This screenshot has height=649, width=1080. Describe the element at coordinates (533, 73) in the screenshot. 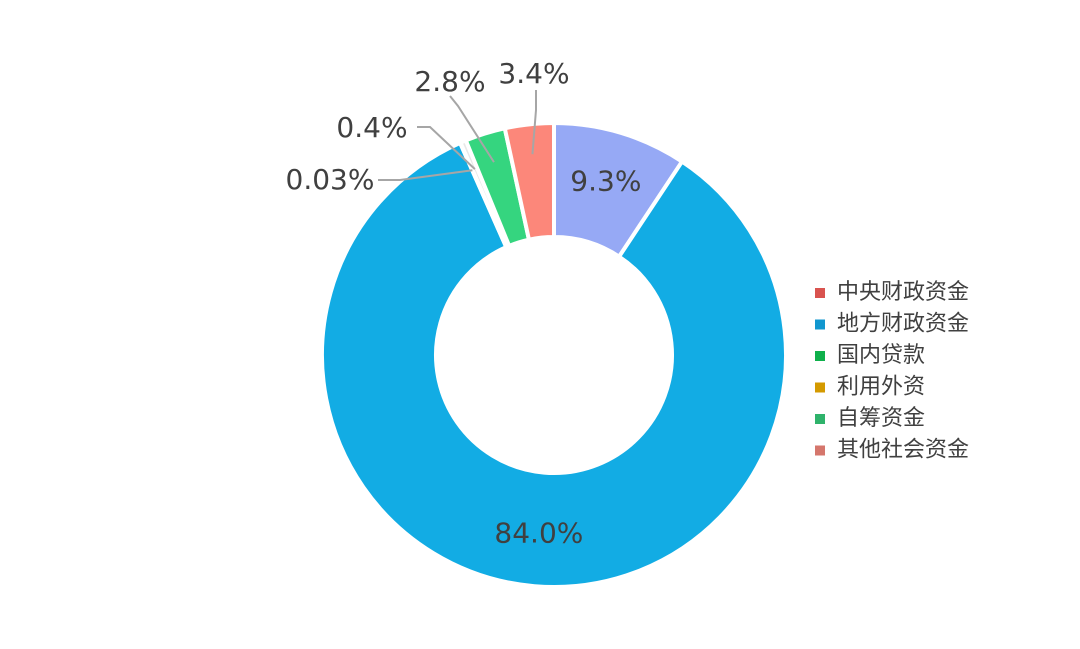

I see `data-label-6: 3.4%` at that location.